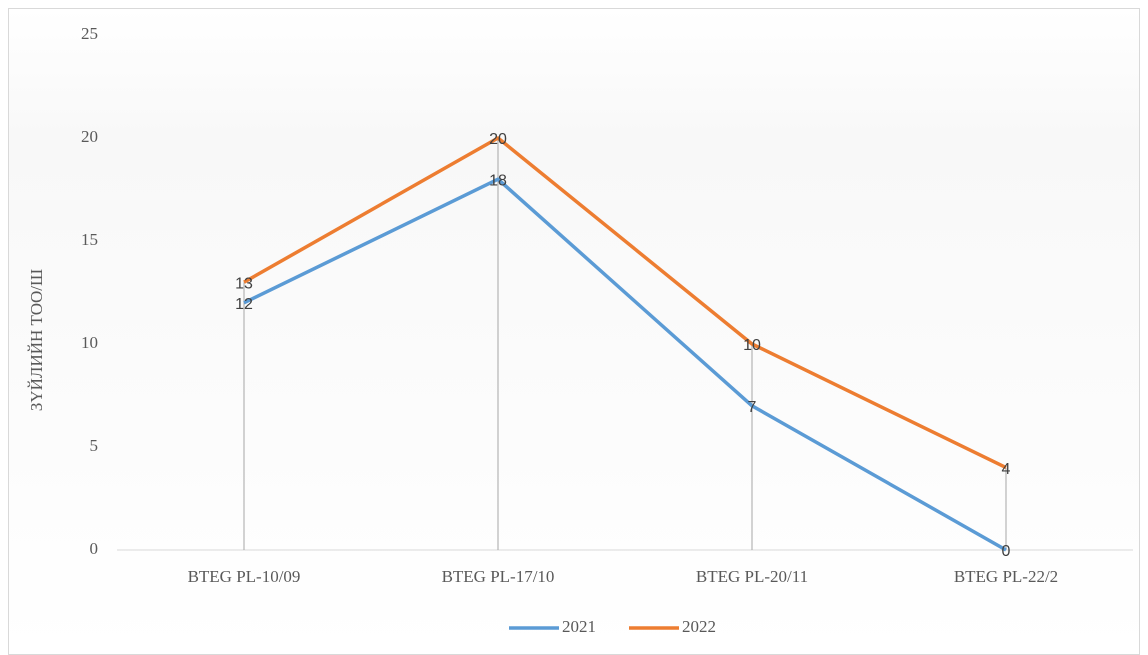 The height and width of the screenshot is (655, 1148). What do you see at coordinates (498, 576) in the screenshot?
I see `x-tick-label: BTEG PL-17/10` at bounding box center [498, 576].